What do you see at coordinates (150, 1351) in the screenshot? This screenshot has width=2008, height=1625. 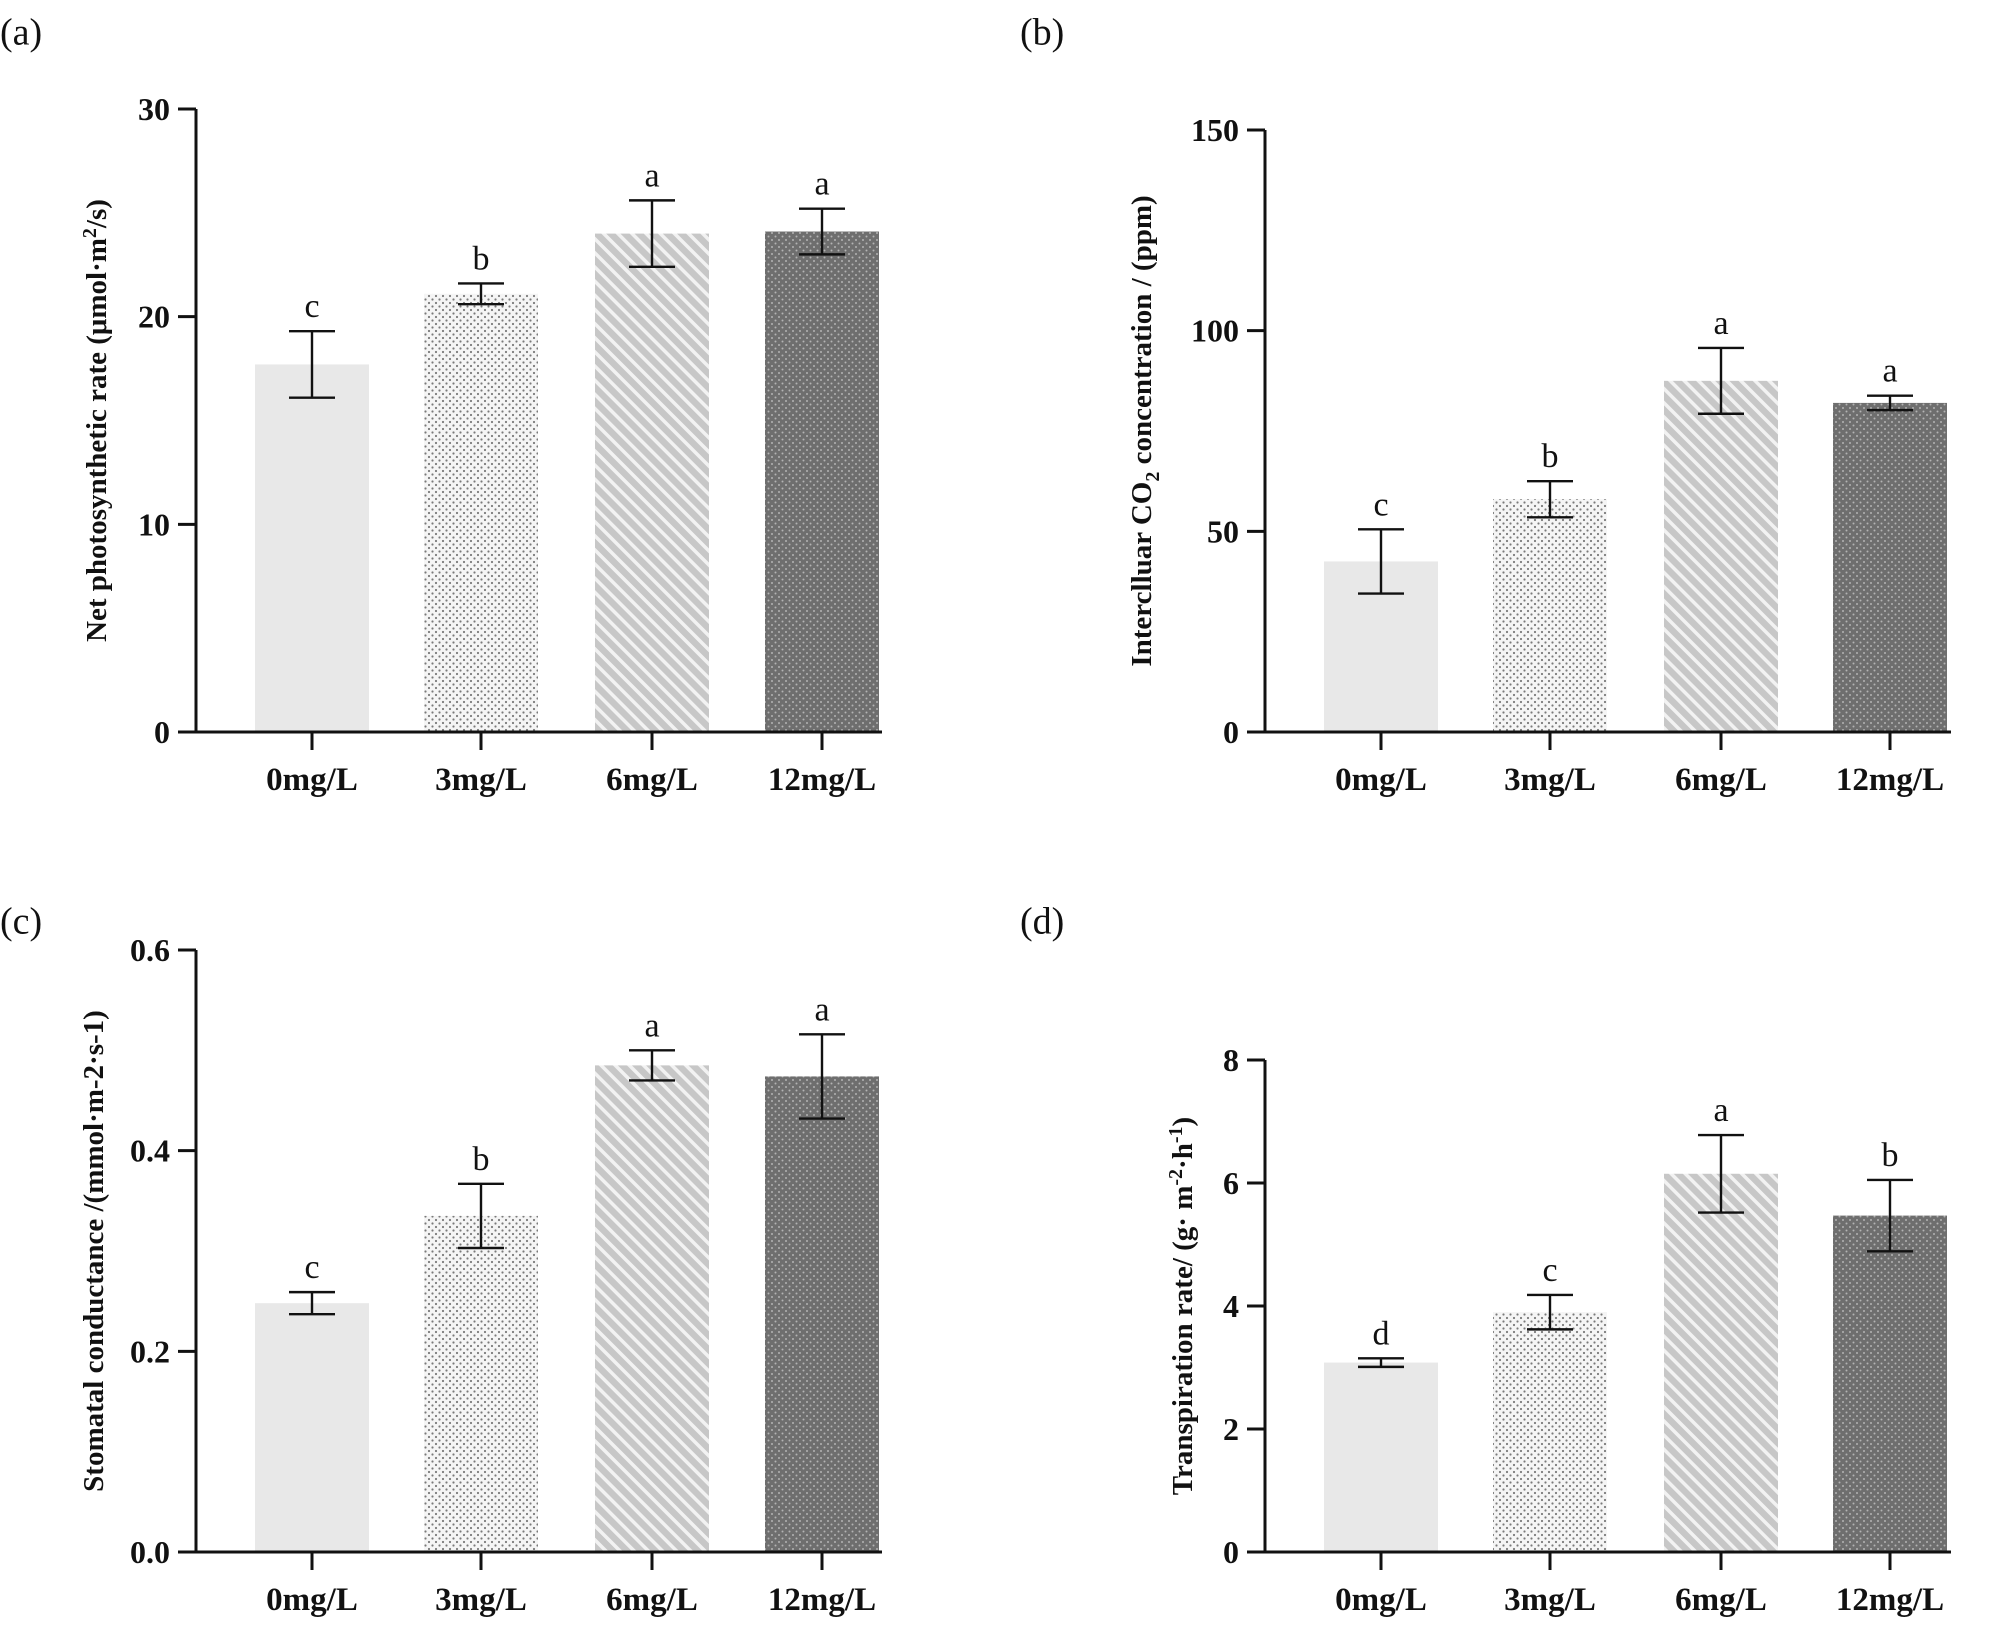 I see `y-tick-label: 0.2` at bounding box center [150, 1351].